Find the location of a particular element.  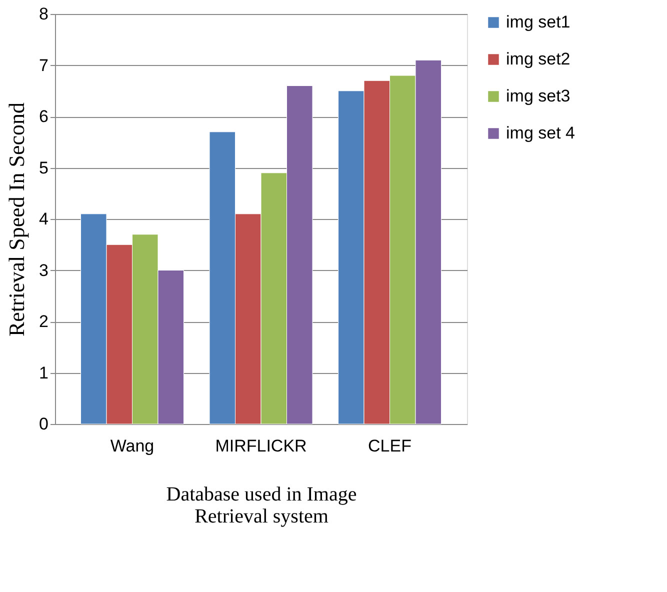

legend-label: img set 4 is located at coordinates (540, 133).